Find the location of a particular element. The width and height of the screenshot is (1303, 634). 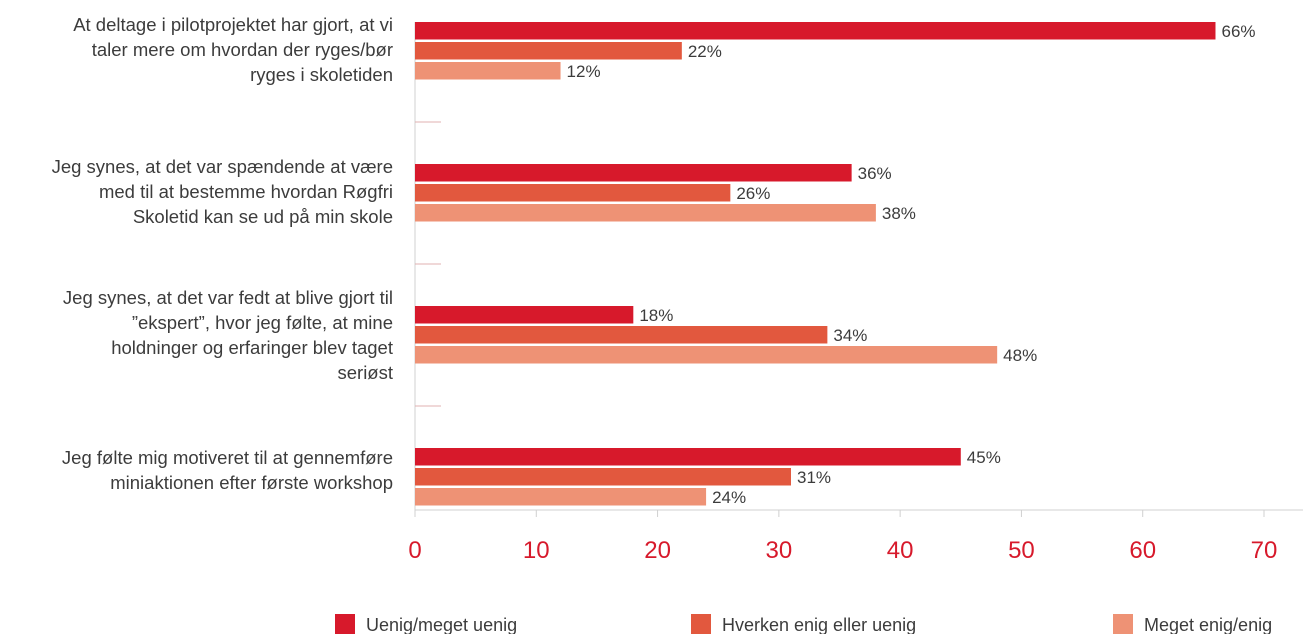

bar-value-label: 31% is located at coordinates (814, 477).